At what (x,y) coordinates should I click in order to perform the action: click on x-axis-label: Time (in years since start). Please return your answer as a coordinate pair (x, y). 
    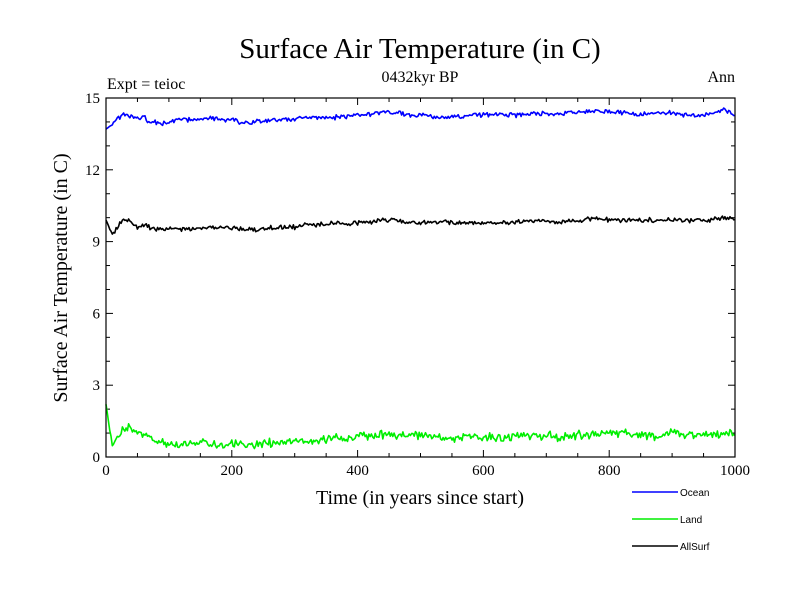
    Looking at the image, I should click on (420, 498).